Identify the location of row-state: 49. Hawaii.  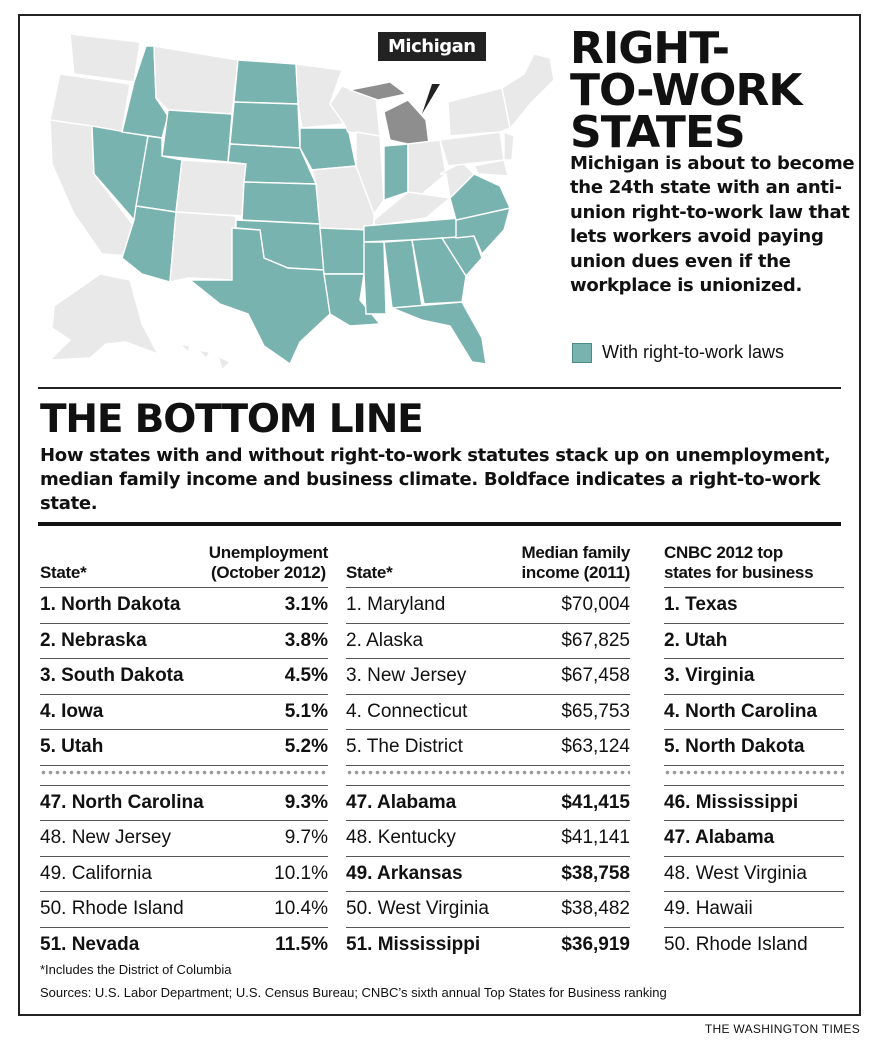
(708, 909).